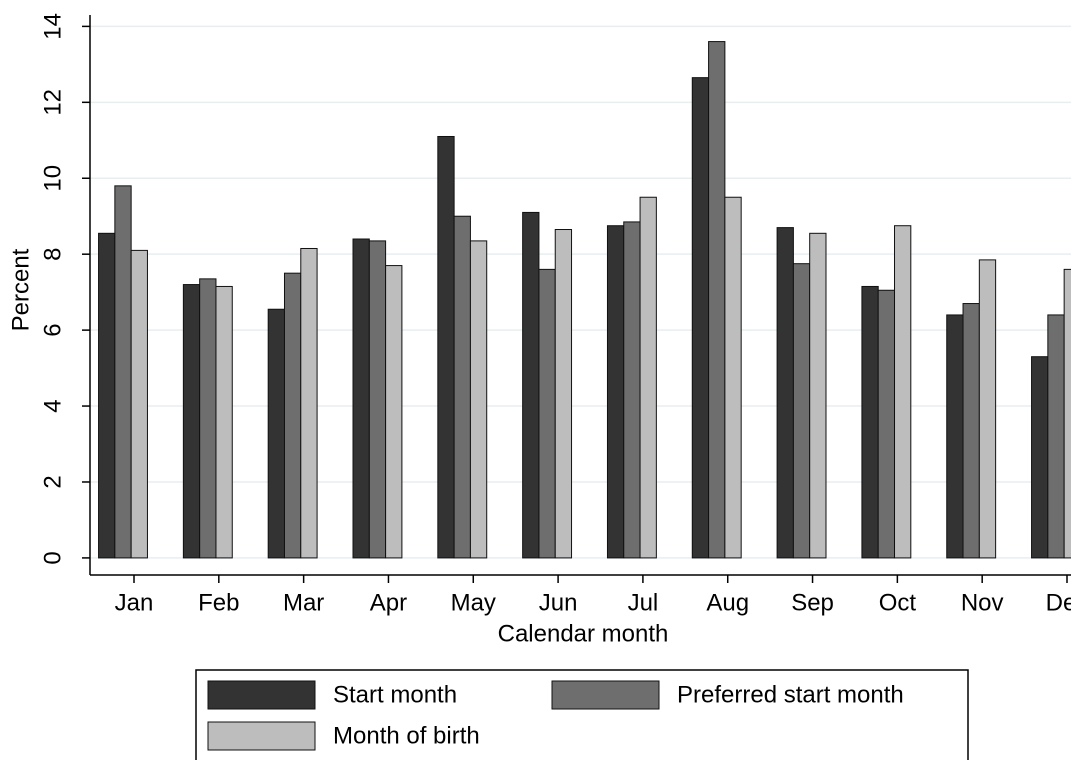  Describe the element at coordinates (20, 289) in the screenshot. I see `y-axis-title: Percent` at that location.